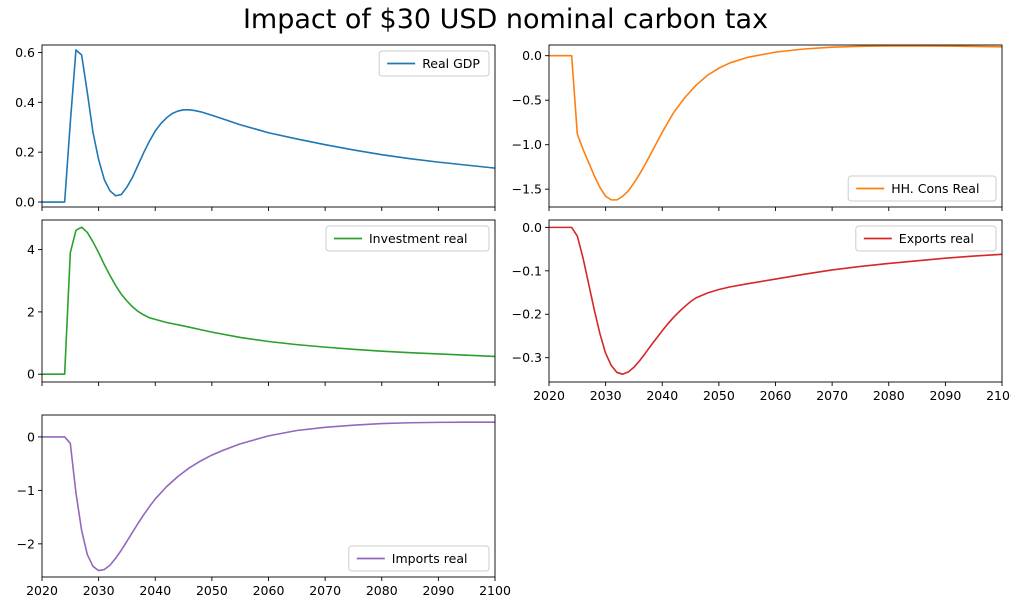 This screenshot has width=1011, height=611. Describe the element at coordinates (31, 249) in the screenshot. I see `y-tick-label: 4` at that location.